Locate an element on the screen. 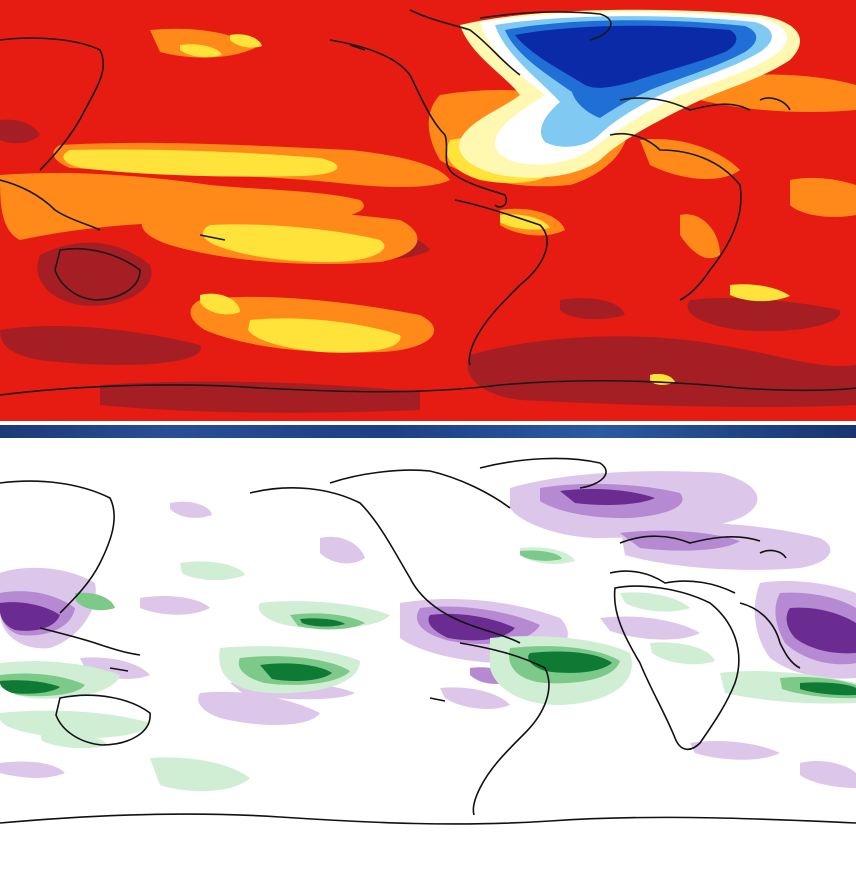  temperature-cold-region is located at coordinates (629, 93).